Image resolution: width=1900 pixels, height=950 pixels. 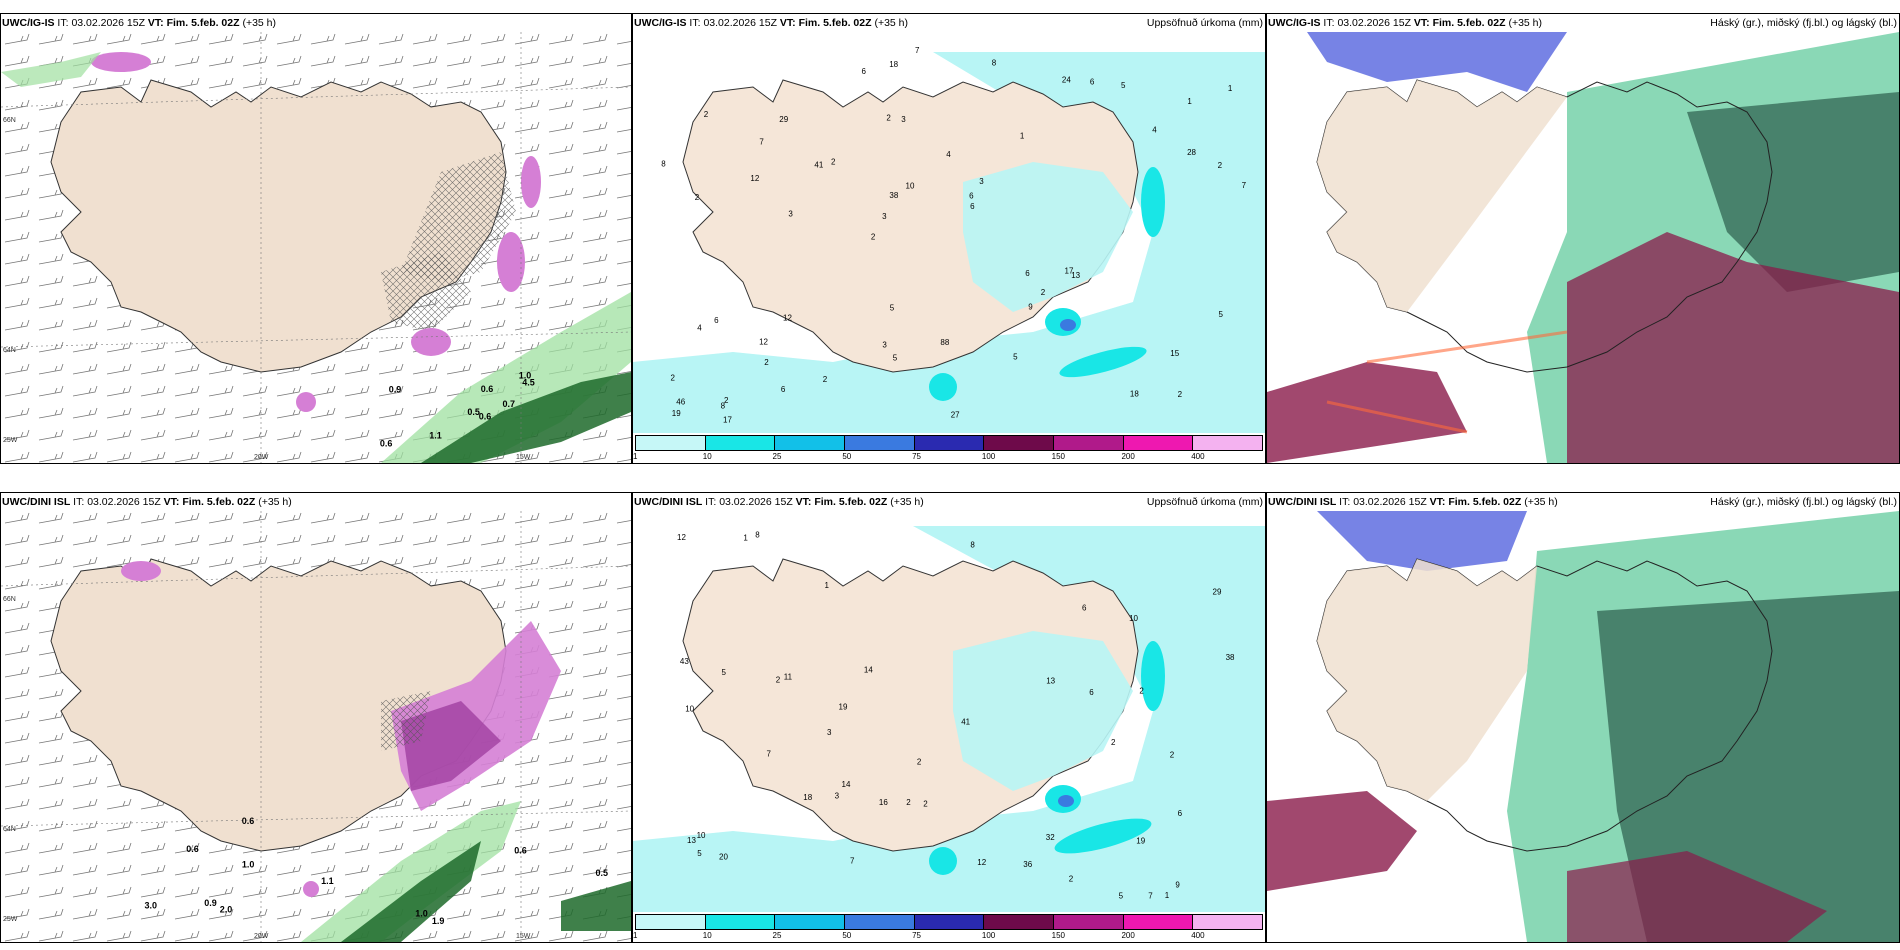 What do you see at coordinates (1027, 864) in the screenshot?
I see `map-value-label: 36` at bounding box center [1027, 864].